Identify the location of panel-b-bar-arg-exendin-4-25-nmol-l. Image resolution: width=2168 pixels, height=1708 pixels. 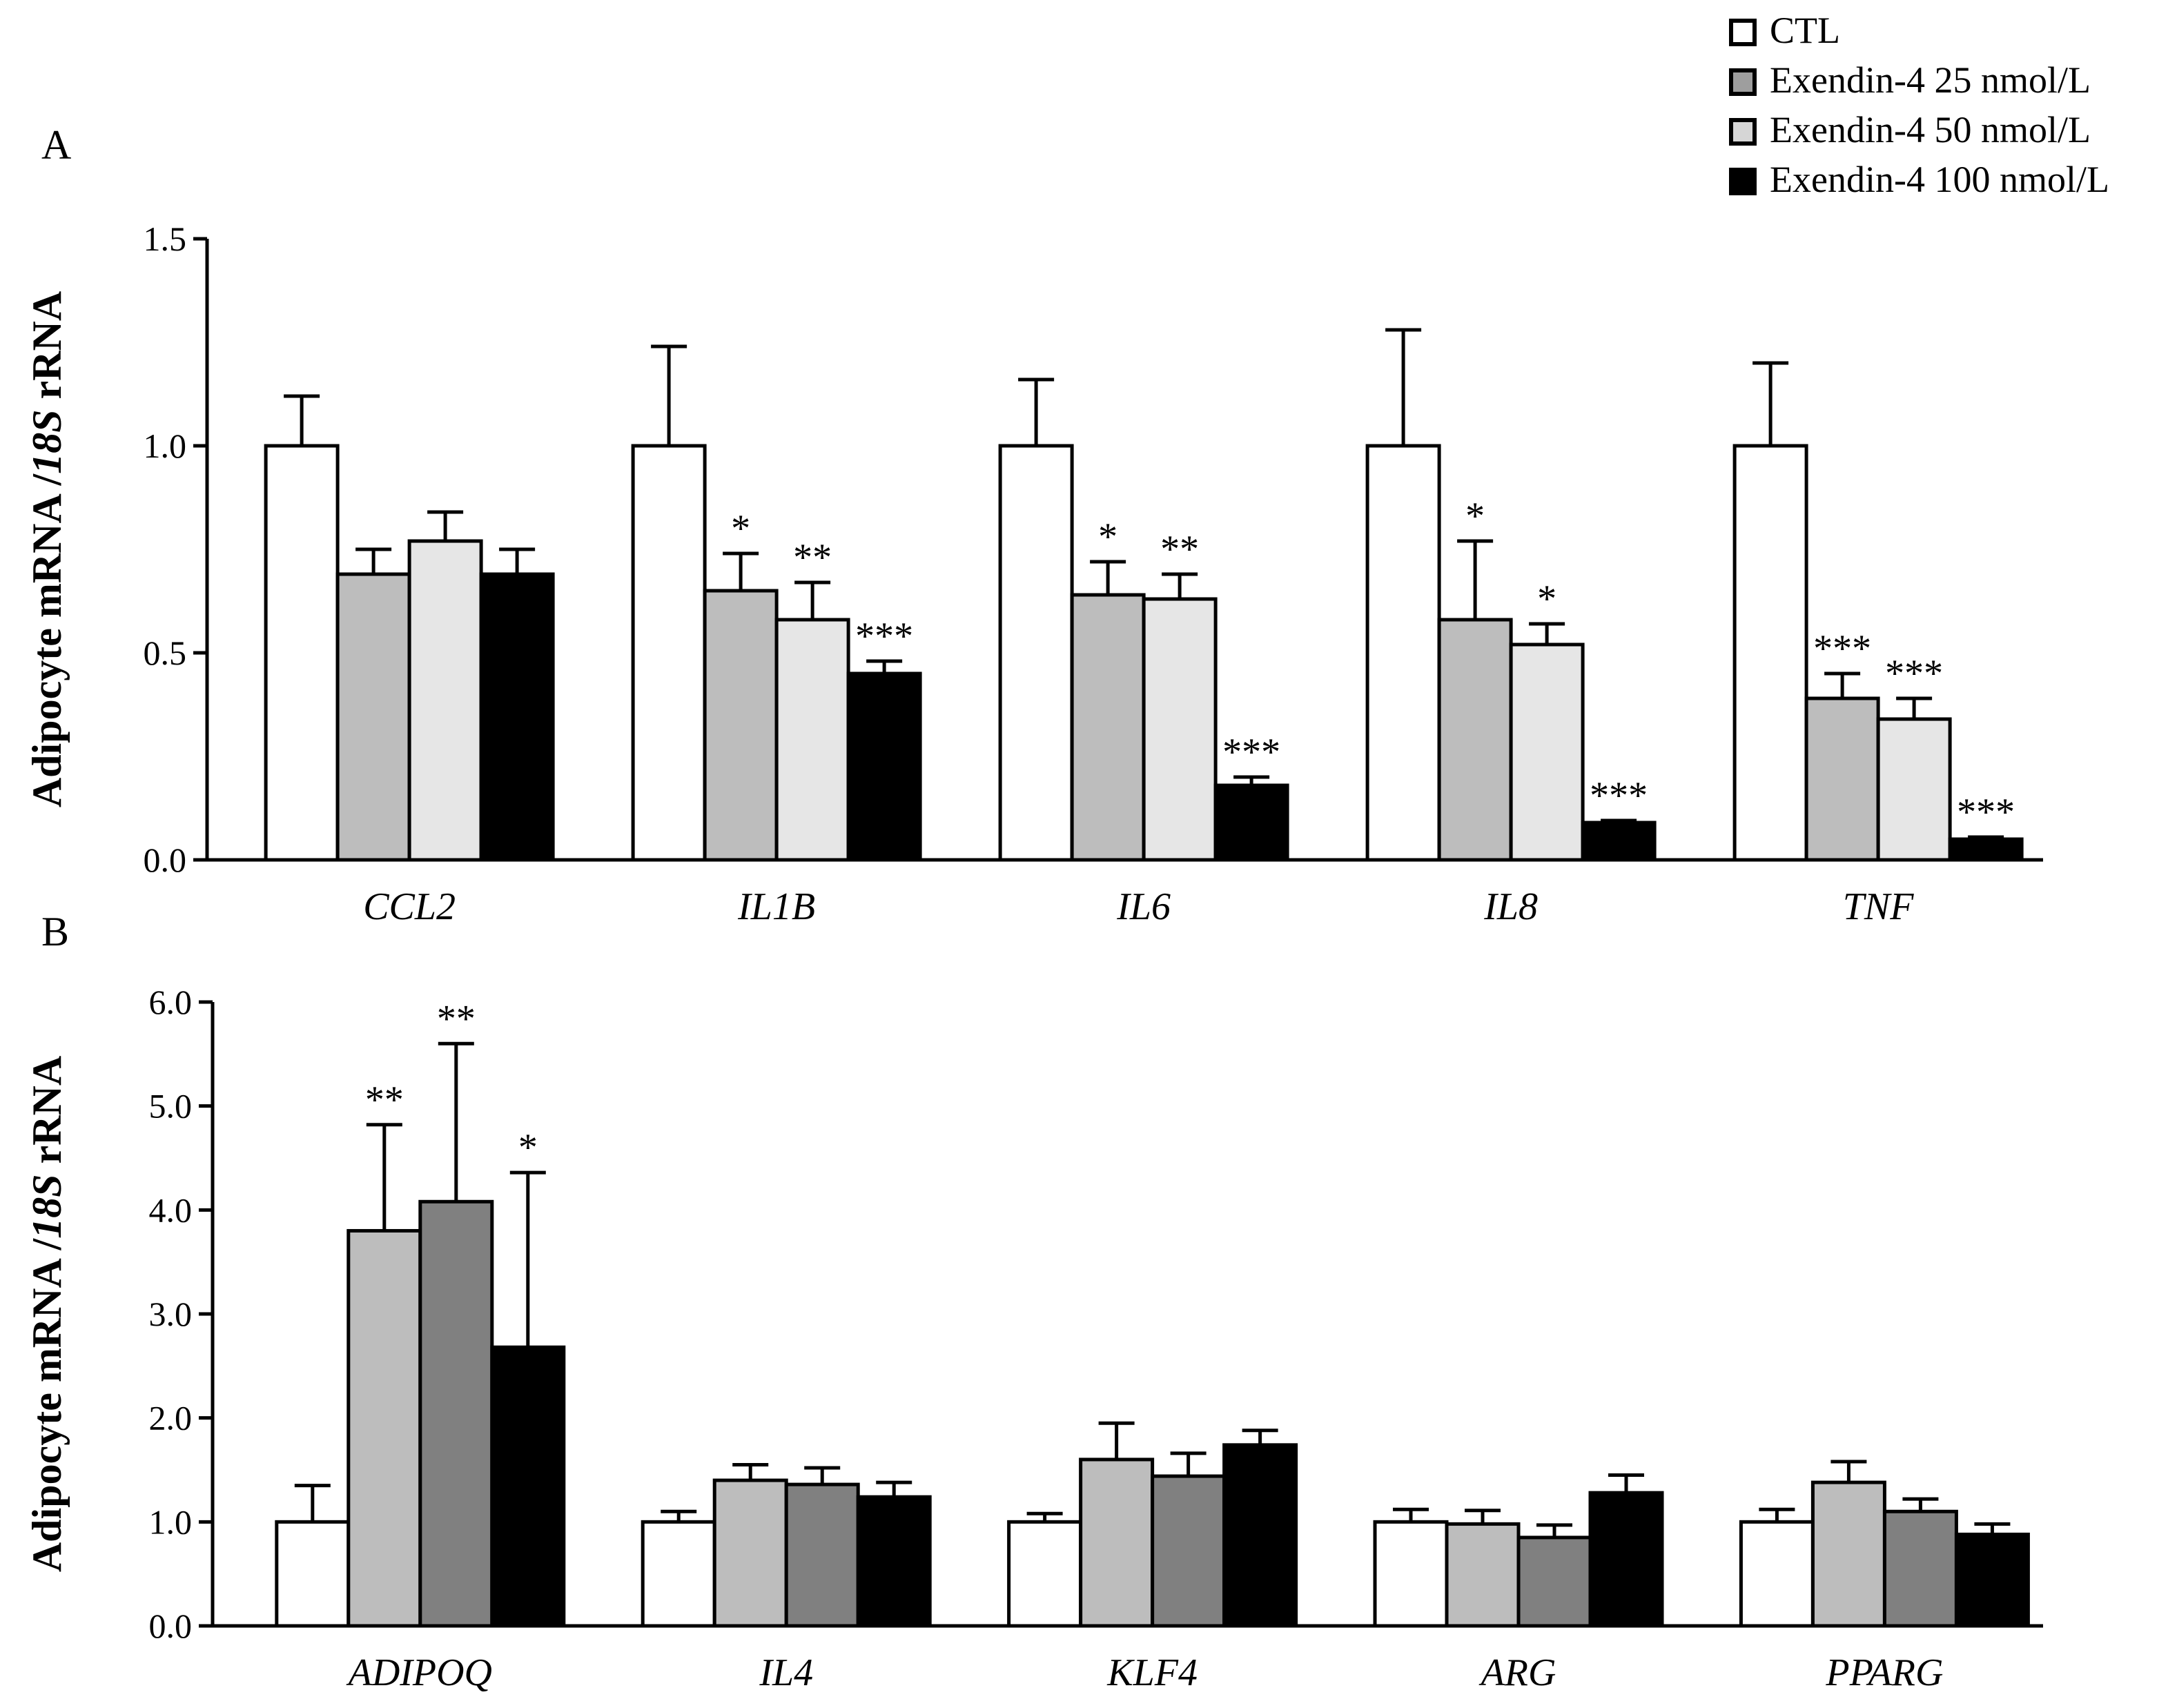
(1483, 1575).